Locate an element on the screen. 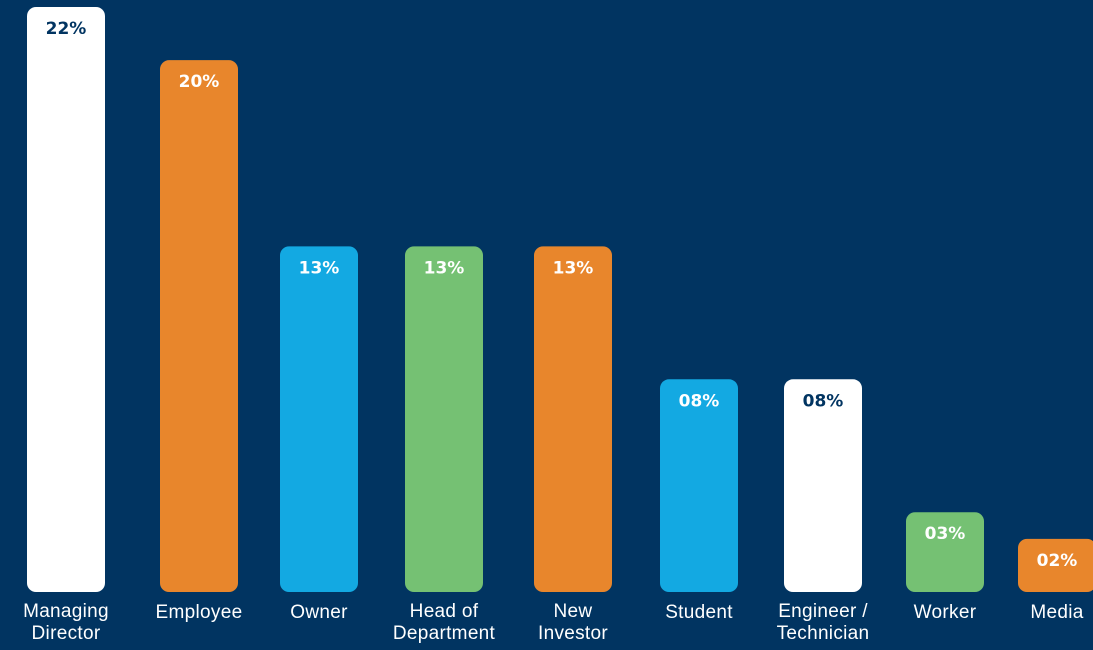 The height and width of the screenshot is (650, 1093). category-label: Worker is located at coordinates (945, 612).